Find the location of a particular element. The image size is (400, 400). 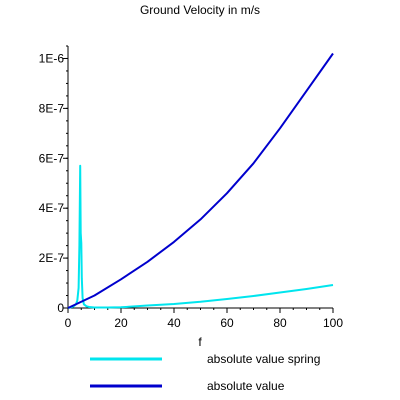

y-tick-label: 6E-7 is located at coordinates (52, 158).